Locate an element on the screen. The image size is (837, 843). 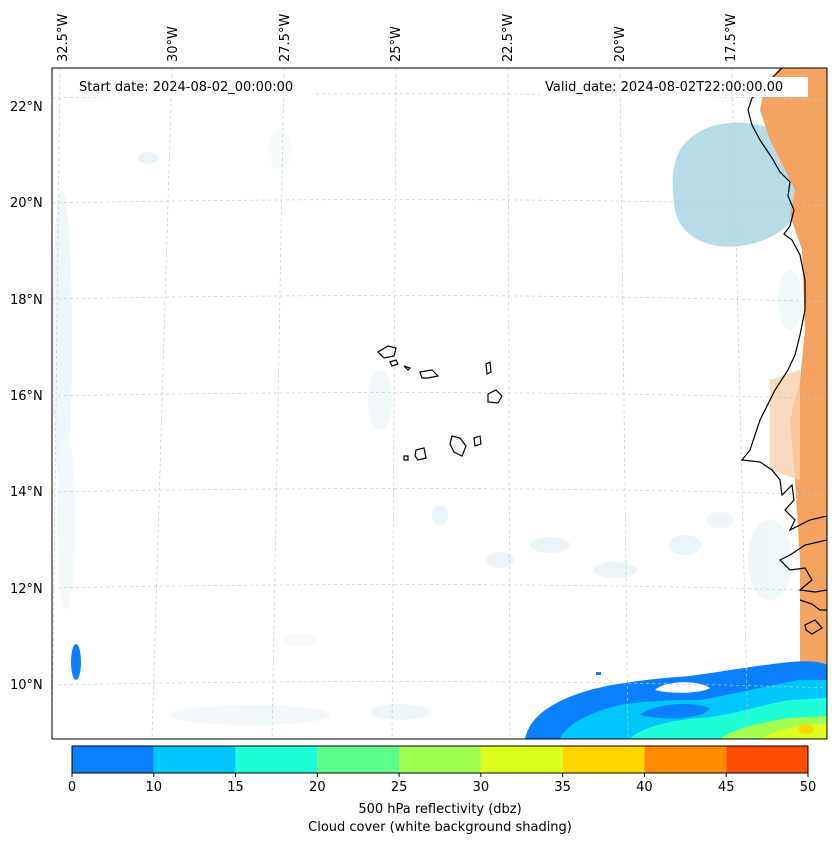
start-date-label: Start date: 2024-08-02_00:00:00 is located at coordinates (186, 87).